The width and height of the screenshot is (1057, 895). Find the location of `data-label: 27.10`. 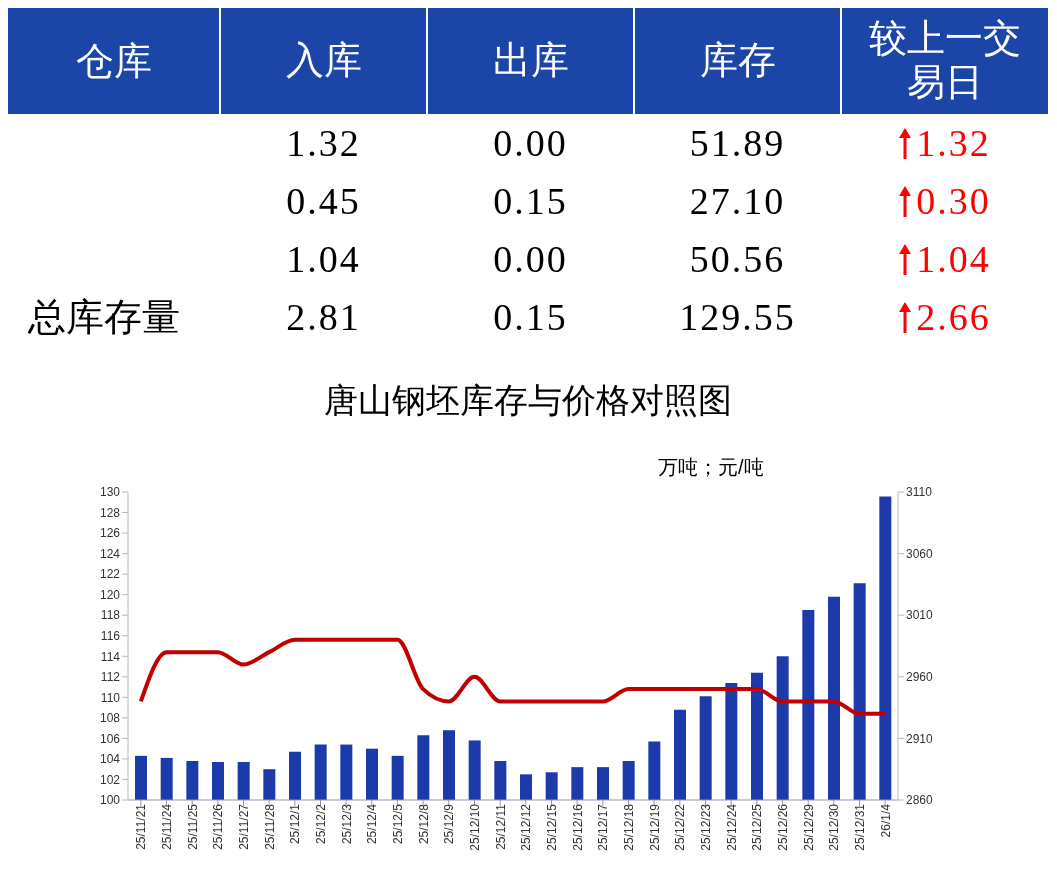

data-label: 27.10 is located at coordinates (737, 201).